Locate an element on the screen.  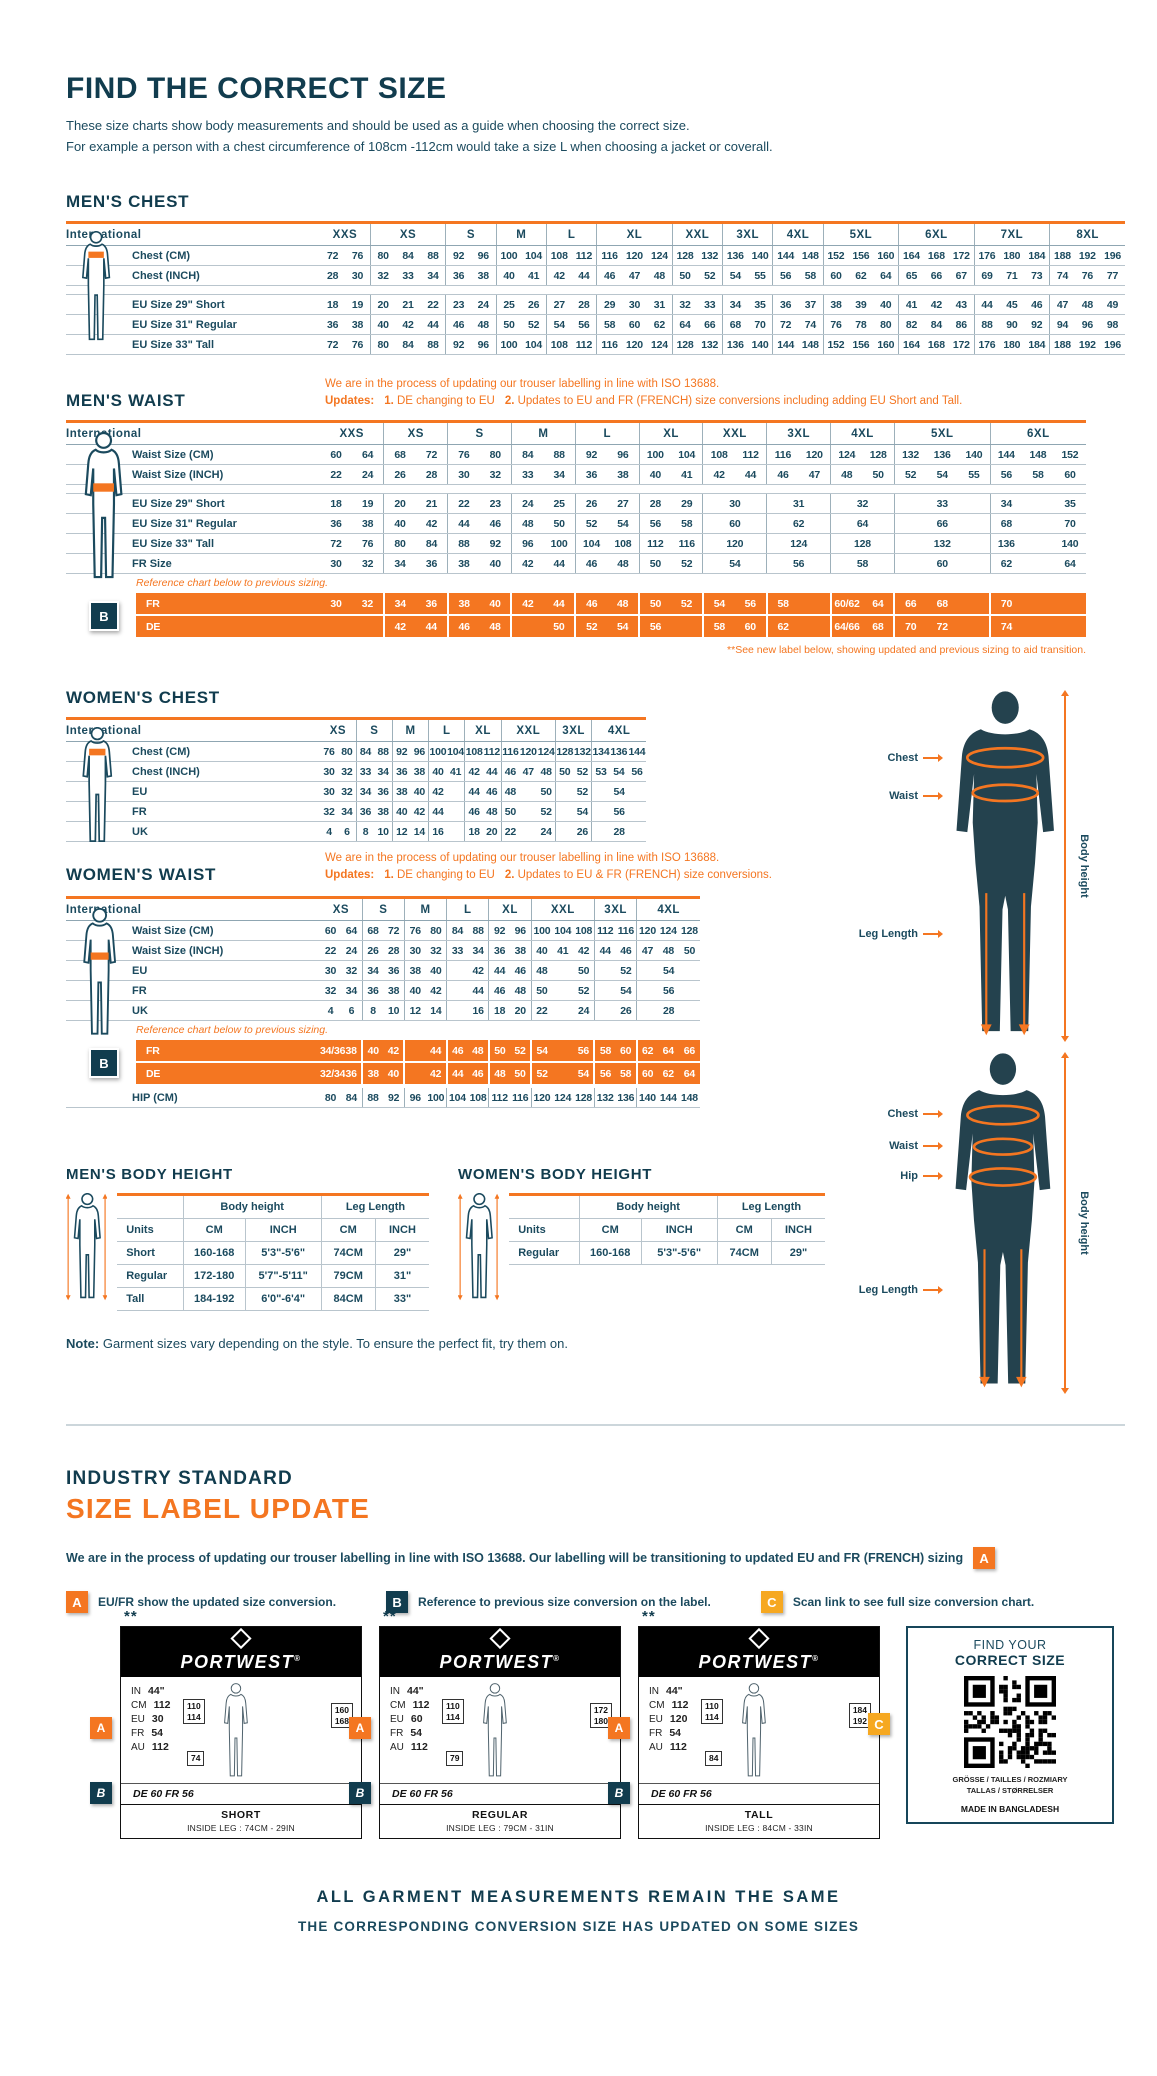
size-cell: 12 is located at coordinates (414, 1010).